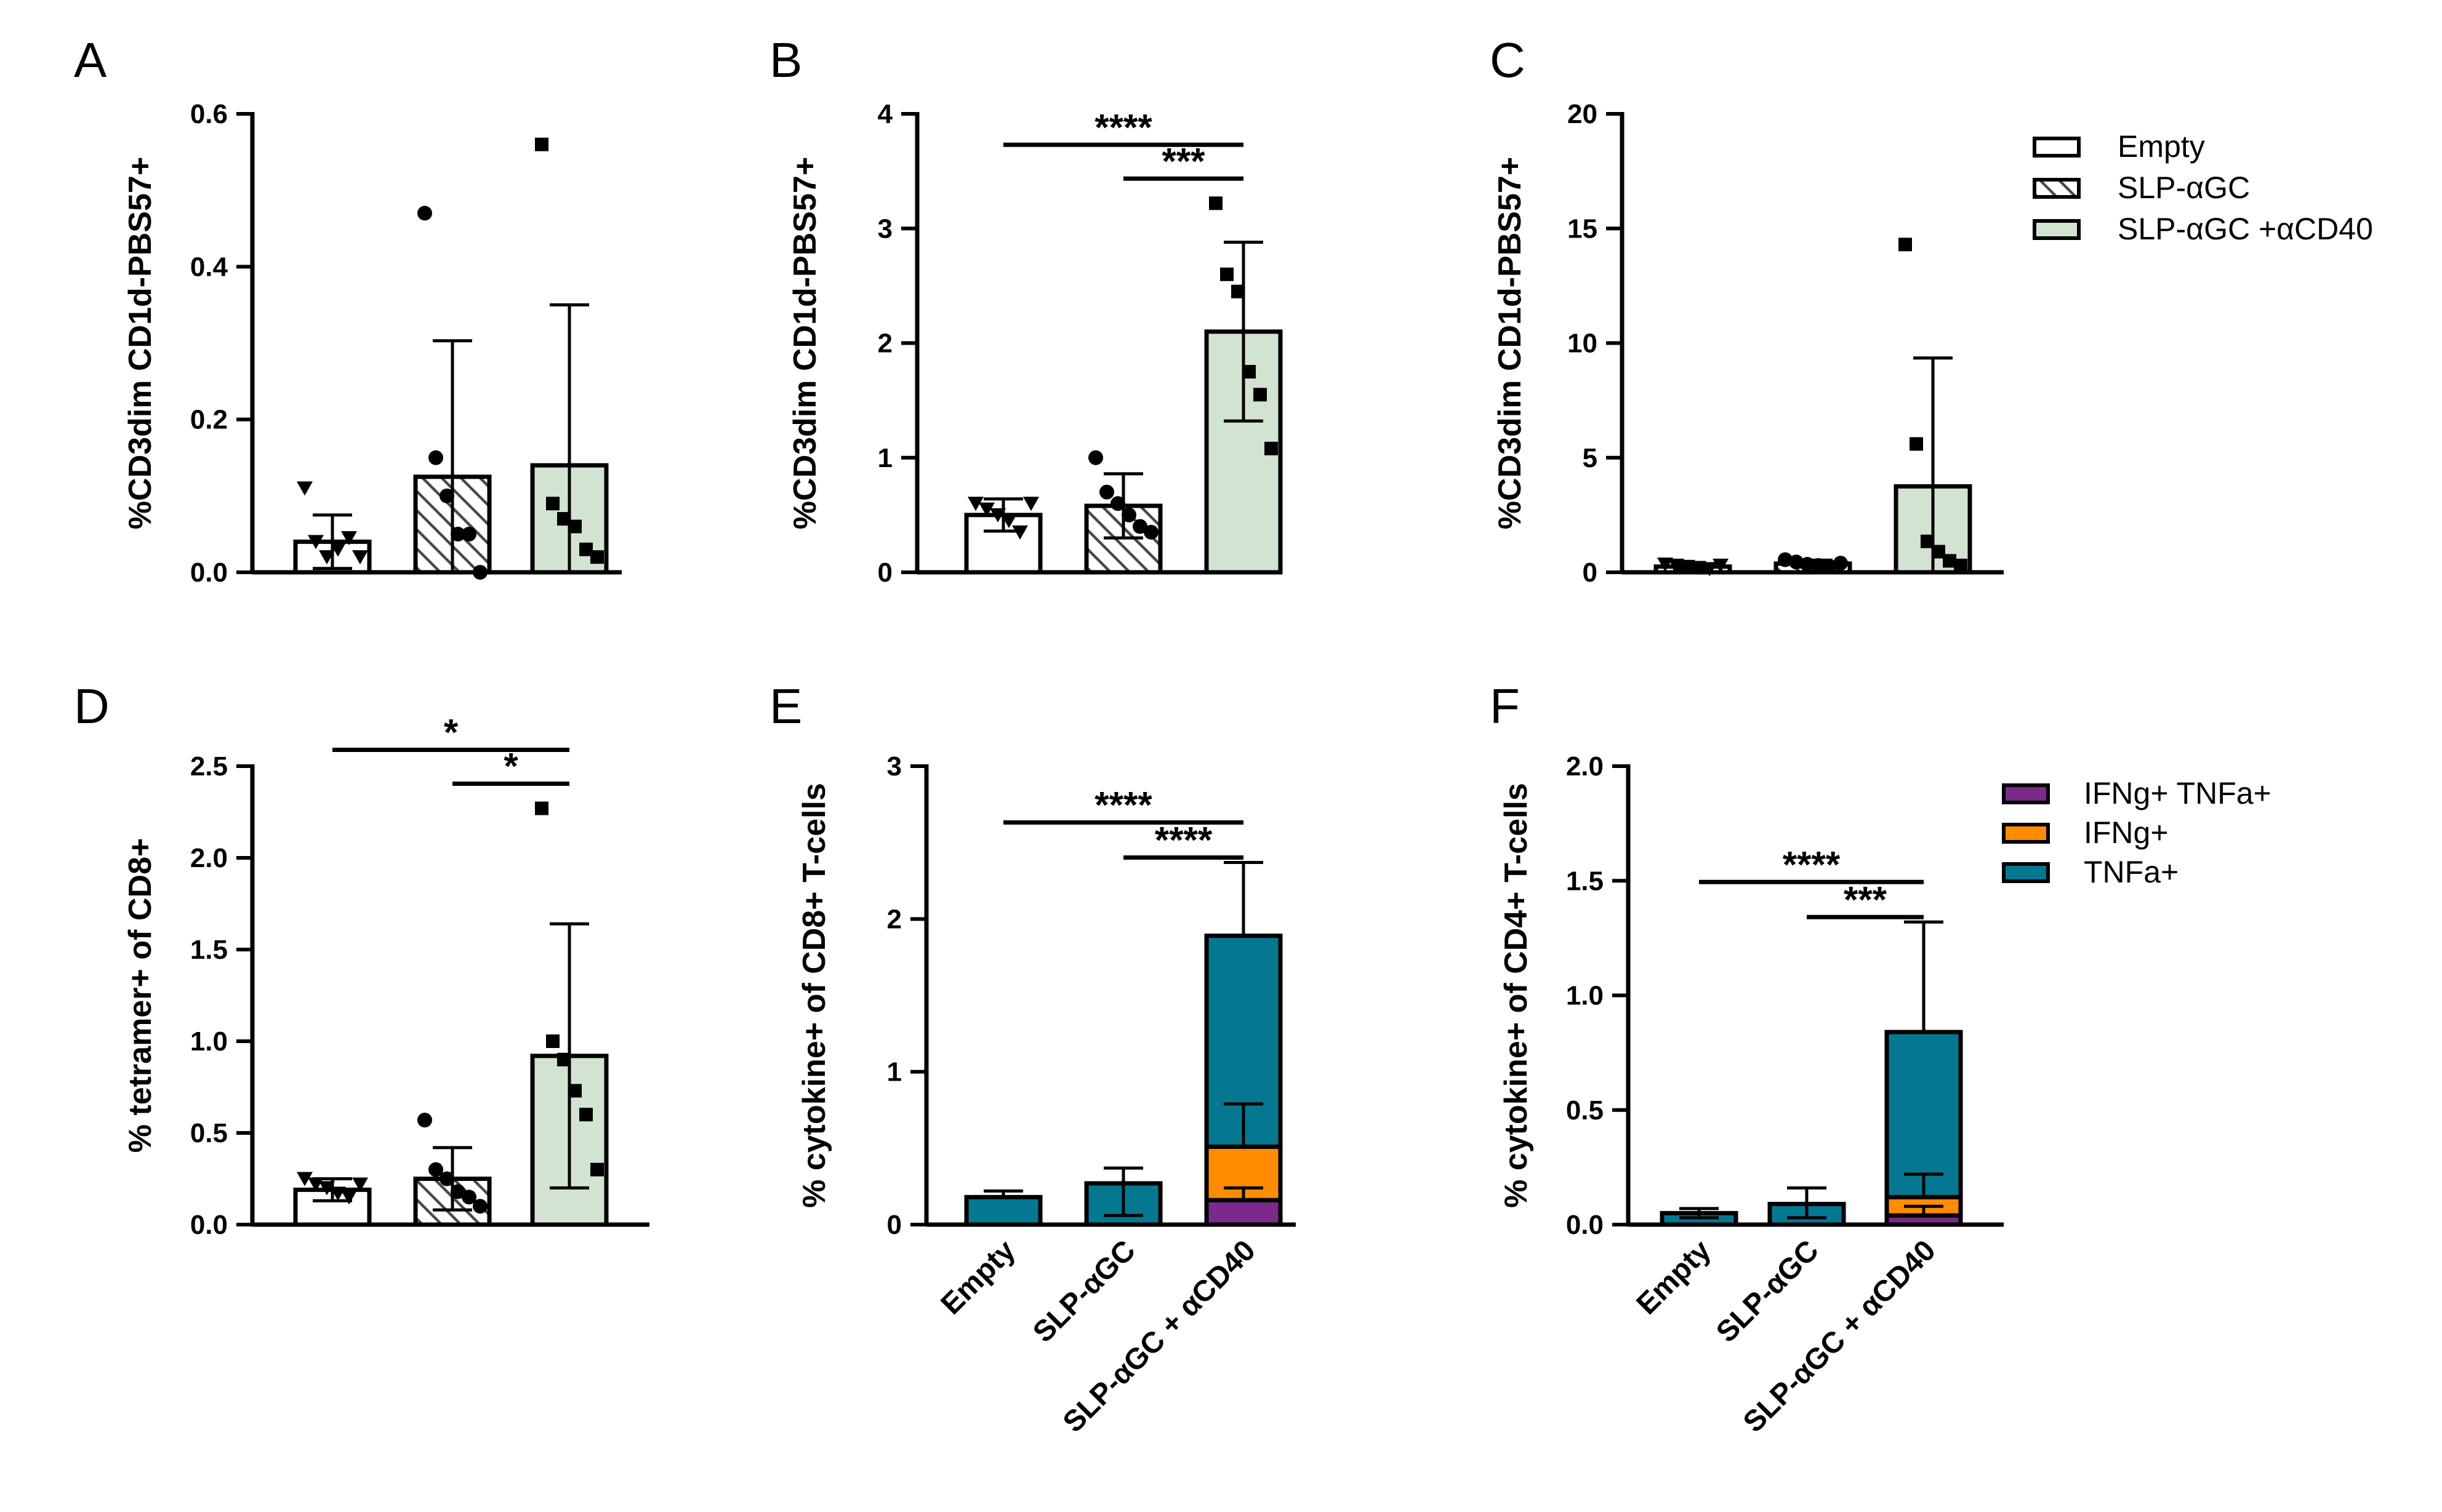 This screenshot has height=1512, width=2442. I want to click on y-axis-label: % cytokine+ of CD4+ T-cells, so click(1516, 995).